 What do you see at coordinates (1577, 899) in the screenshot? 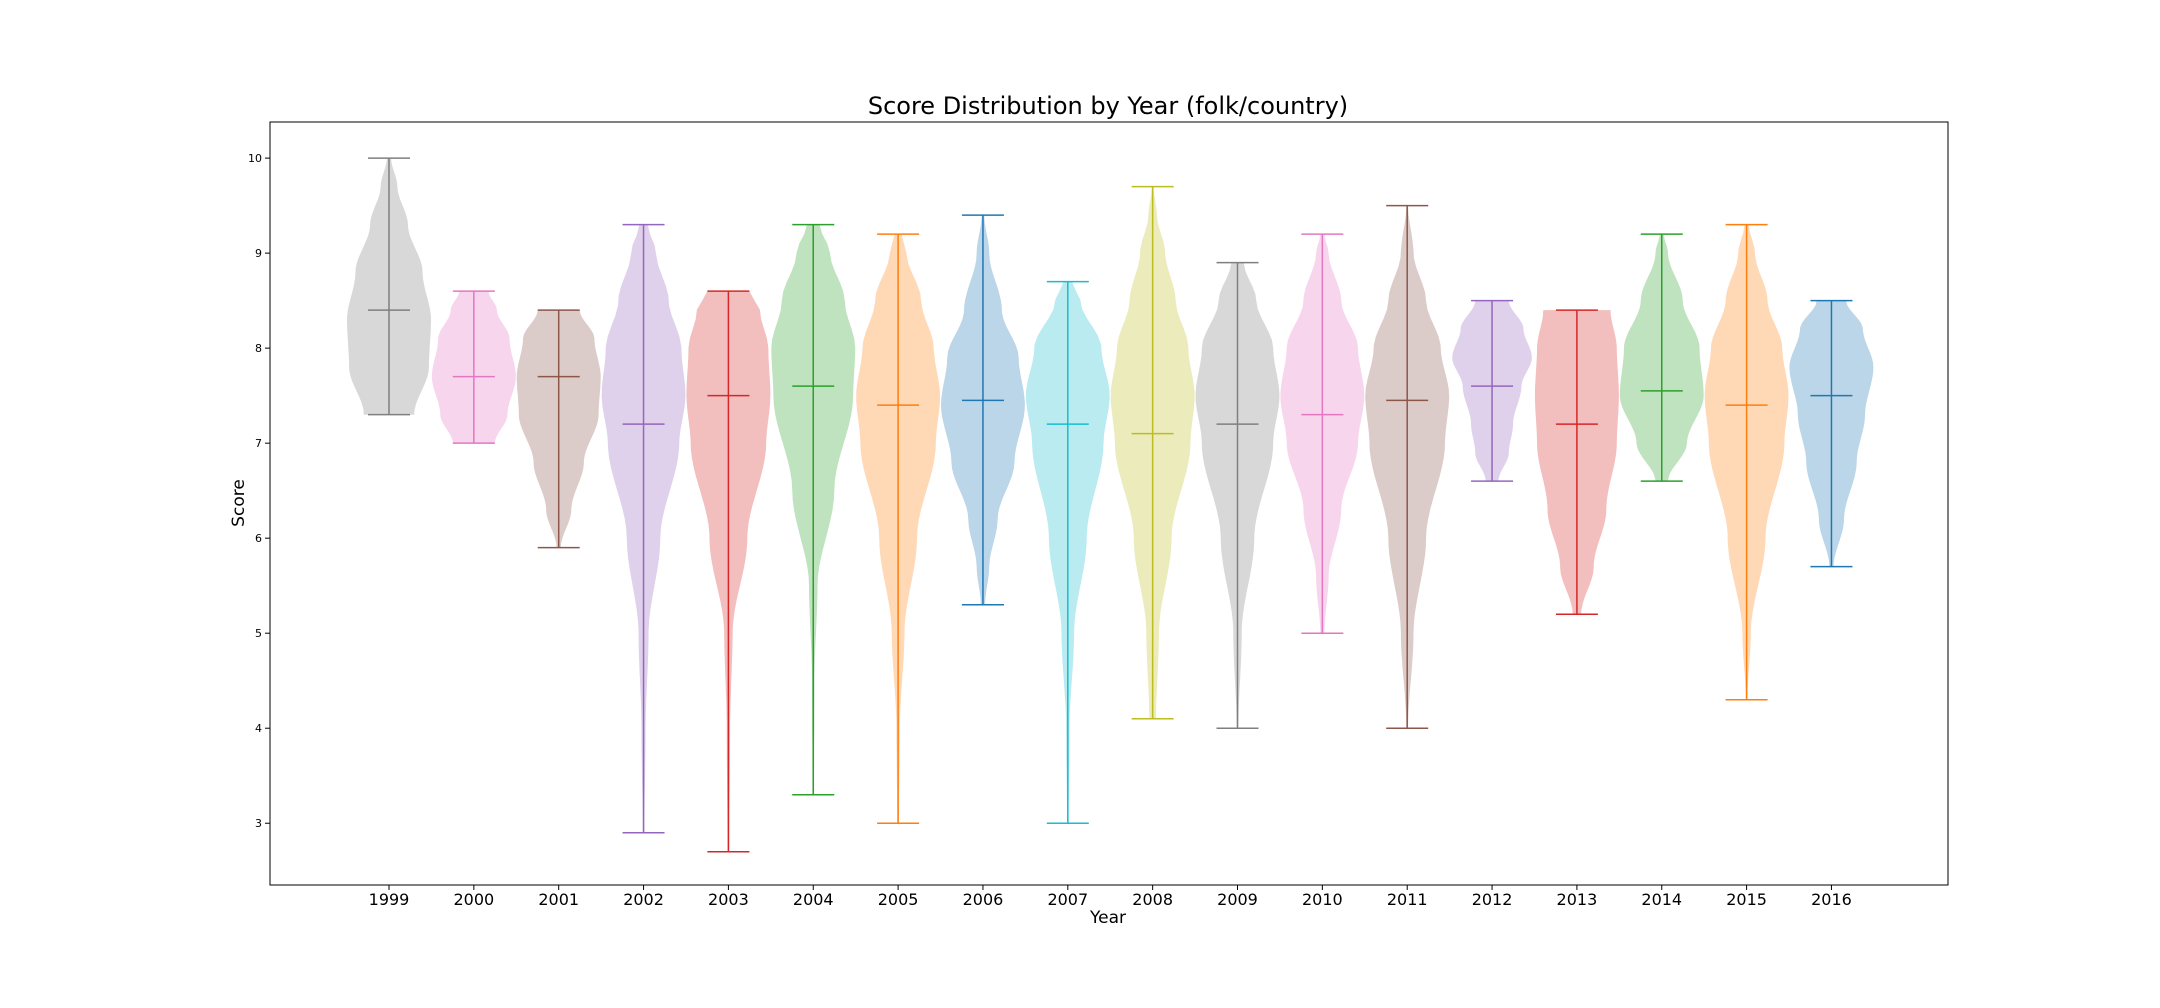
I see `x-tick-label-2013: 2013` at bounding box center [1577, 899].